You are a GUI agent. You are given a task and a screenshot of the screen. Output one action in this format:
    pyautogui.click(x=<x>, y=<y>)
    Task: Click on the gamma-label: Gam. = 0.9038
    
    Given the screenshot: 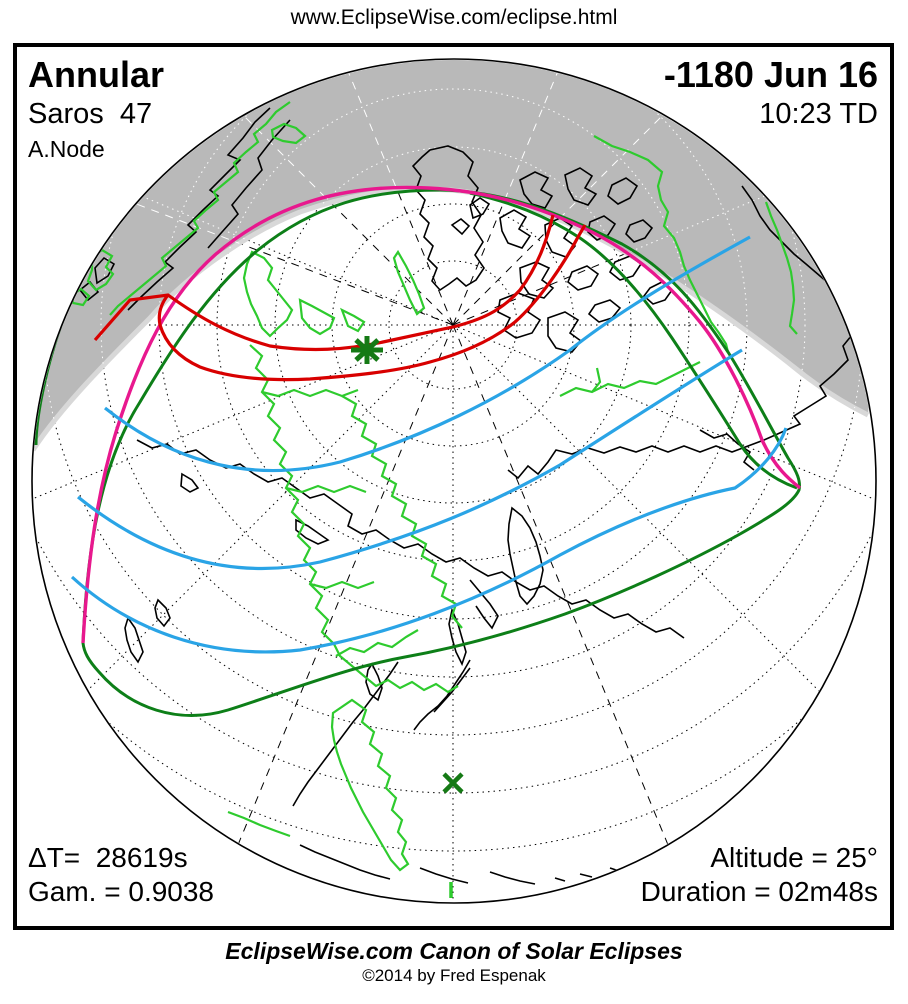 What is the action you would take?
    pyautogui.click(x=121, y=891)
    